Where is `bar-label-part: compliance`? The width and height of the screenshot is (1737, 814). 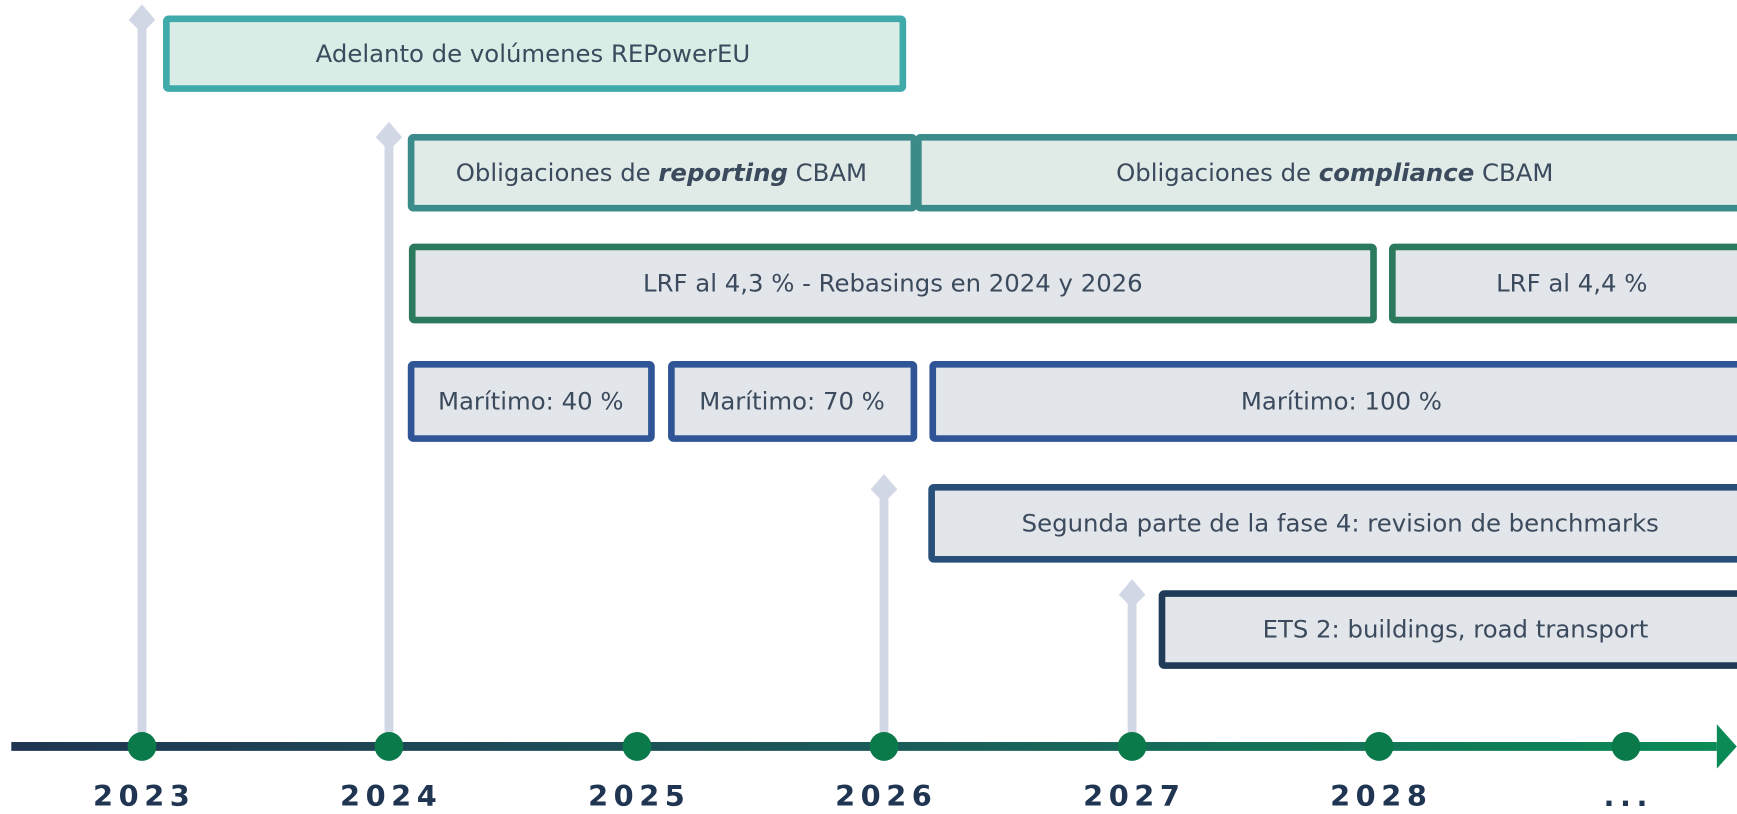
bar-label-part: compliance is located at coordinates (1396, 172).